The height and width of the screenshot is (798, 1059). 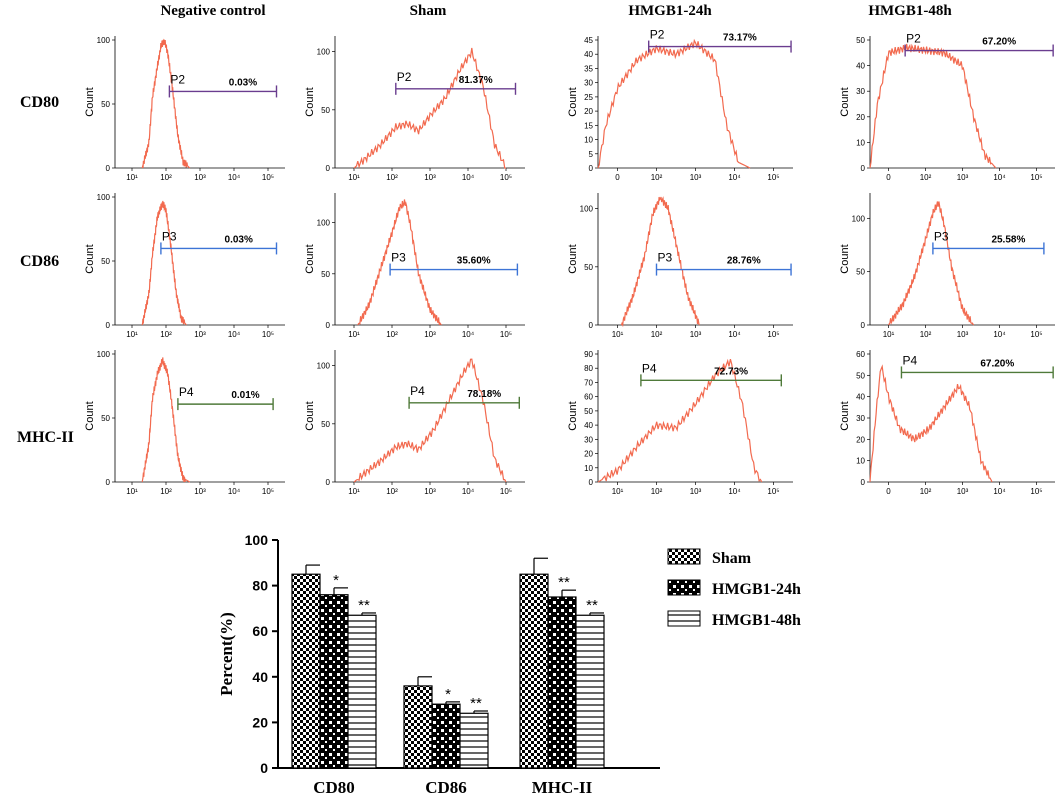 What do you see at coordinates (39, 102) in the screenshot?
I see `row-label-cd80: CD80` at bounding box center [39, 102].